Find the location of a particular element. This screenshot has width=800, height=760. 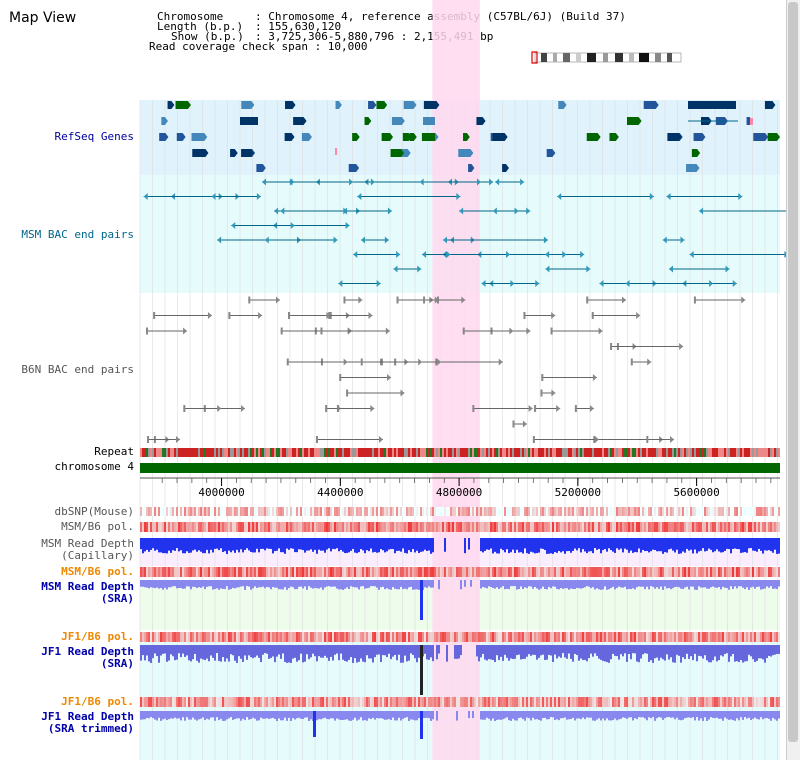

scrollbar-thumb is located at coordinates (793, 372).